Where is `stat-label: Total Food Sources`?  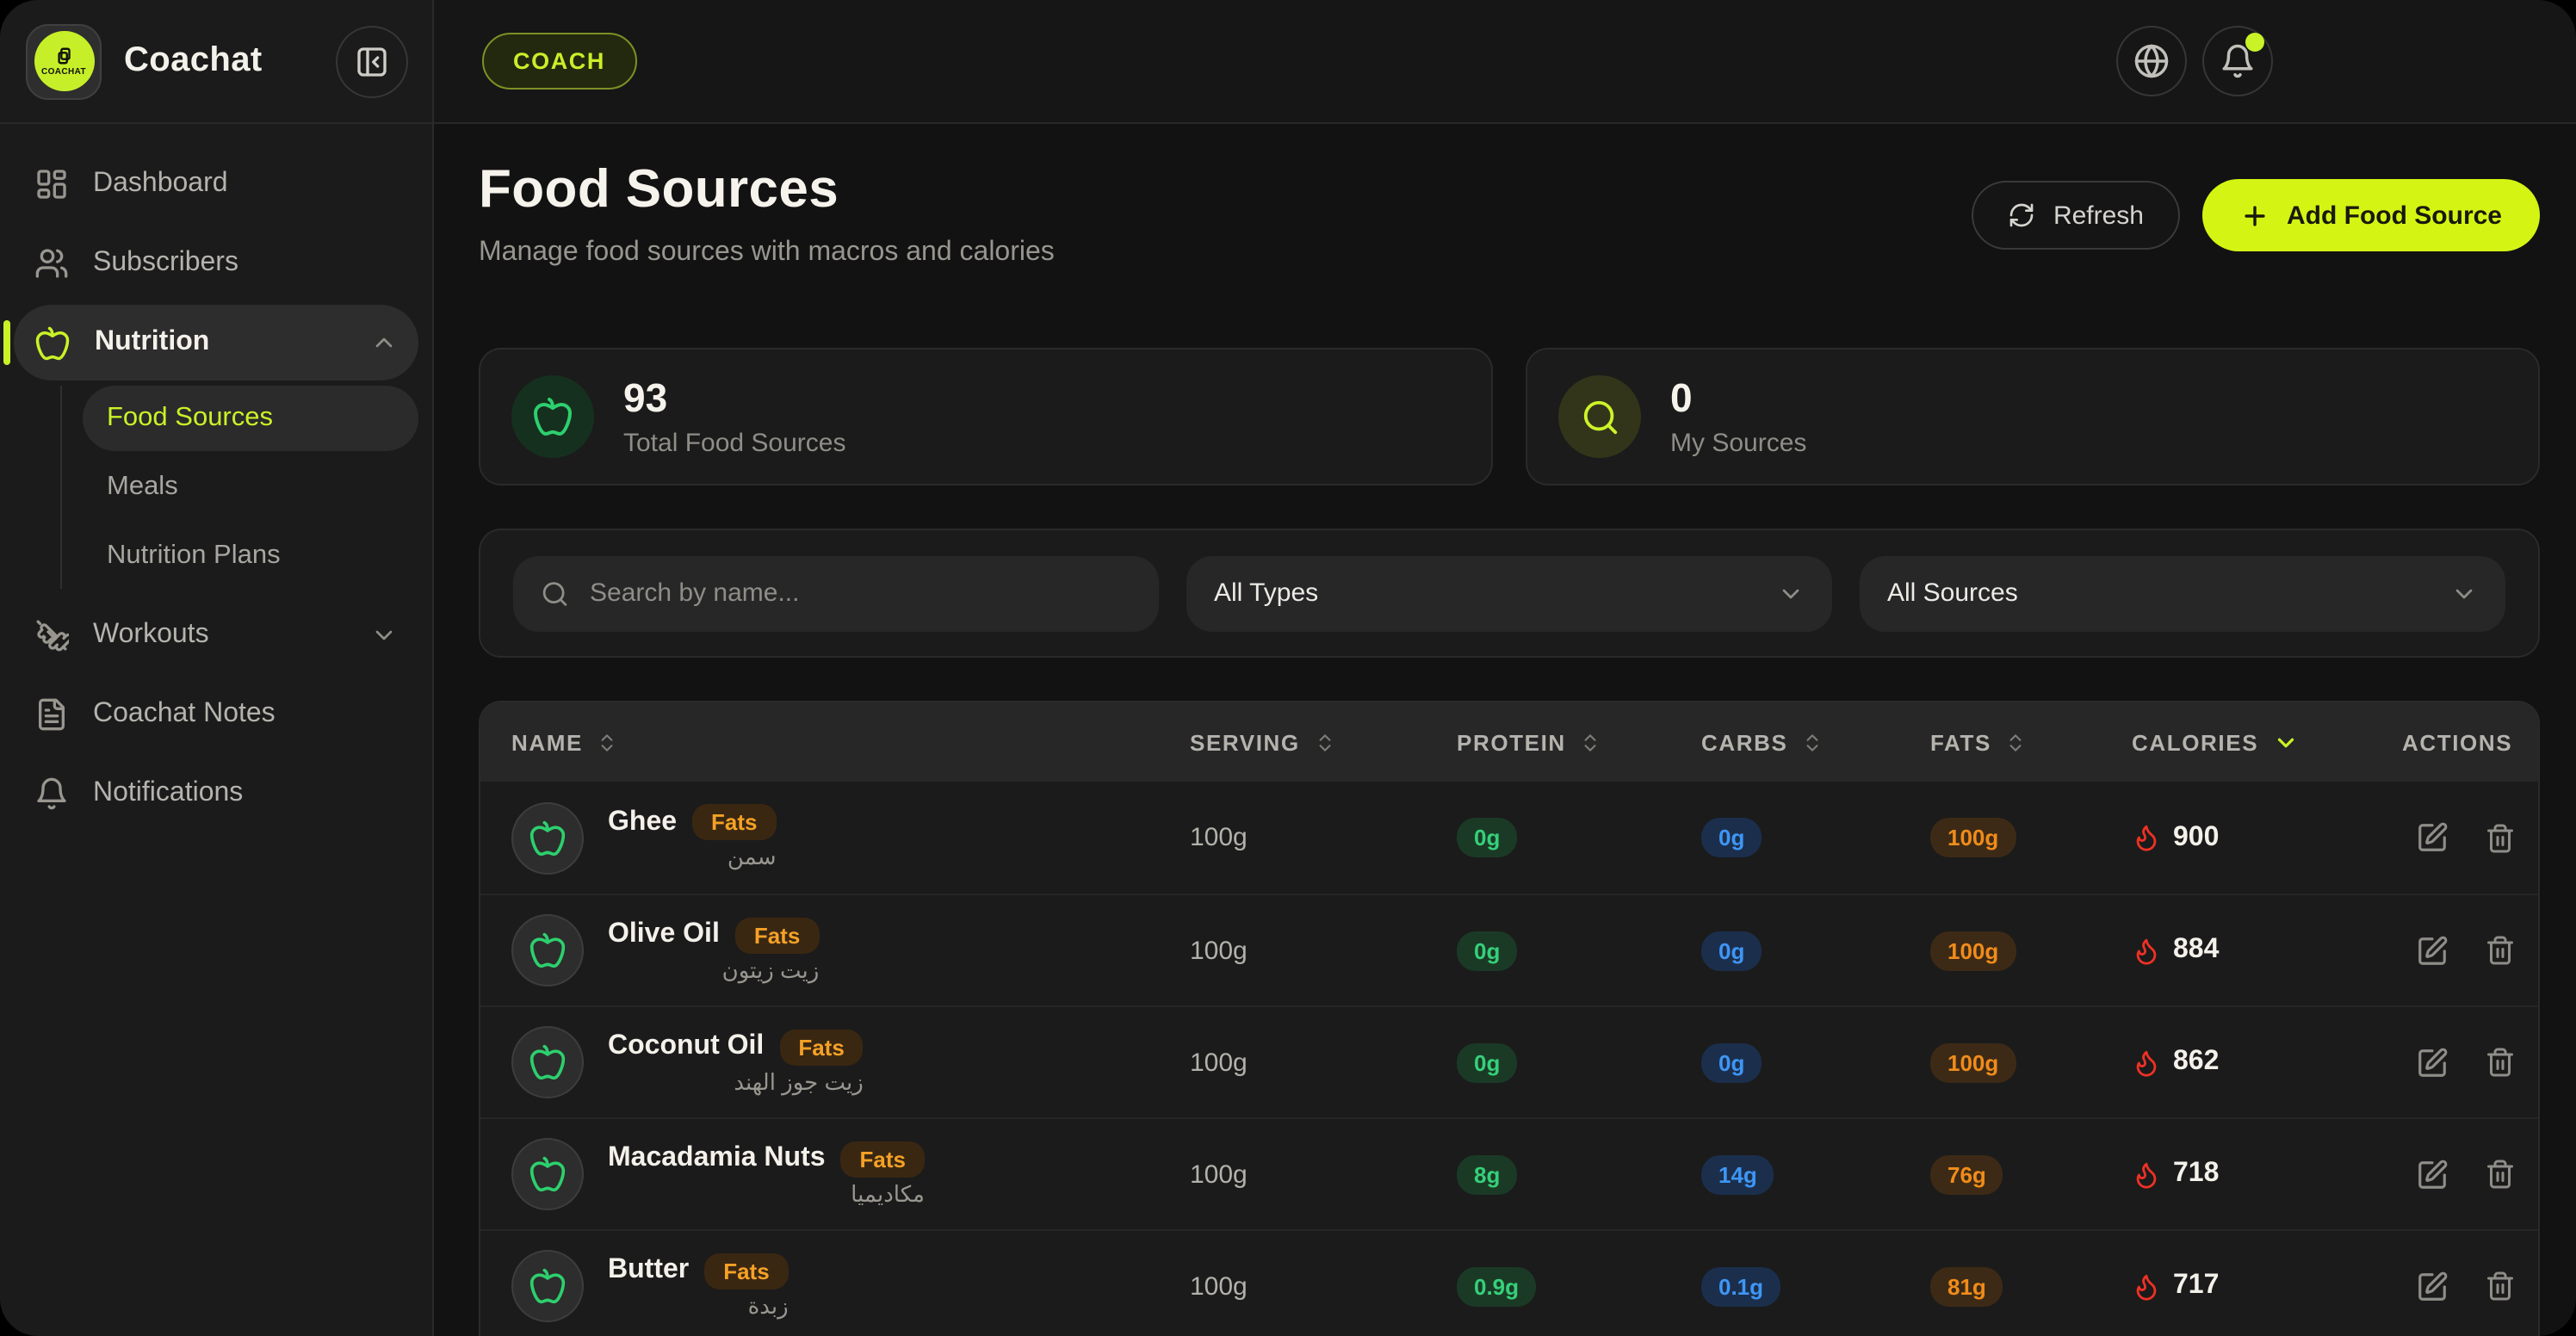
stat-label: Total Food Sources is located at coordinates (734, 444).